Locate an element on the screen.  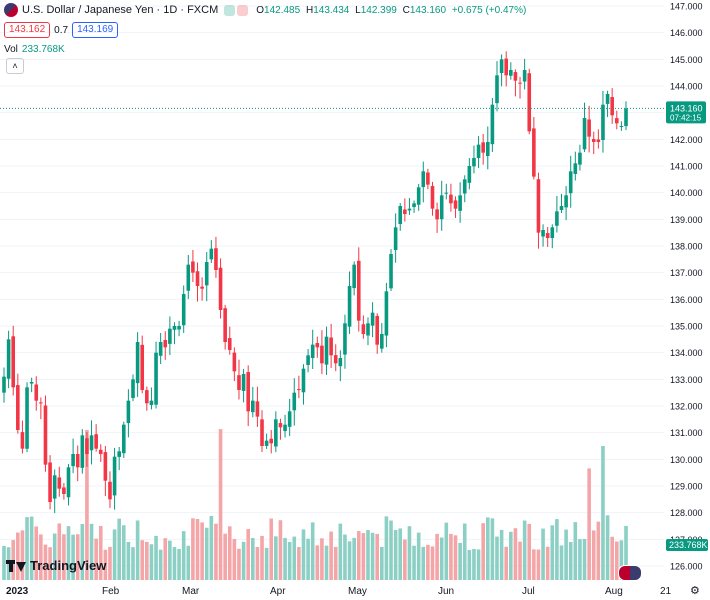
settings-gear-icon: ⚙ is located at coordinates (695, 591).